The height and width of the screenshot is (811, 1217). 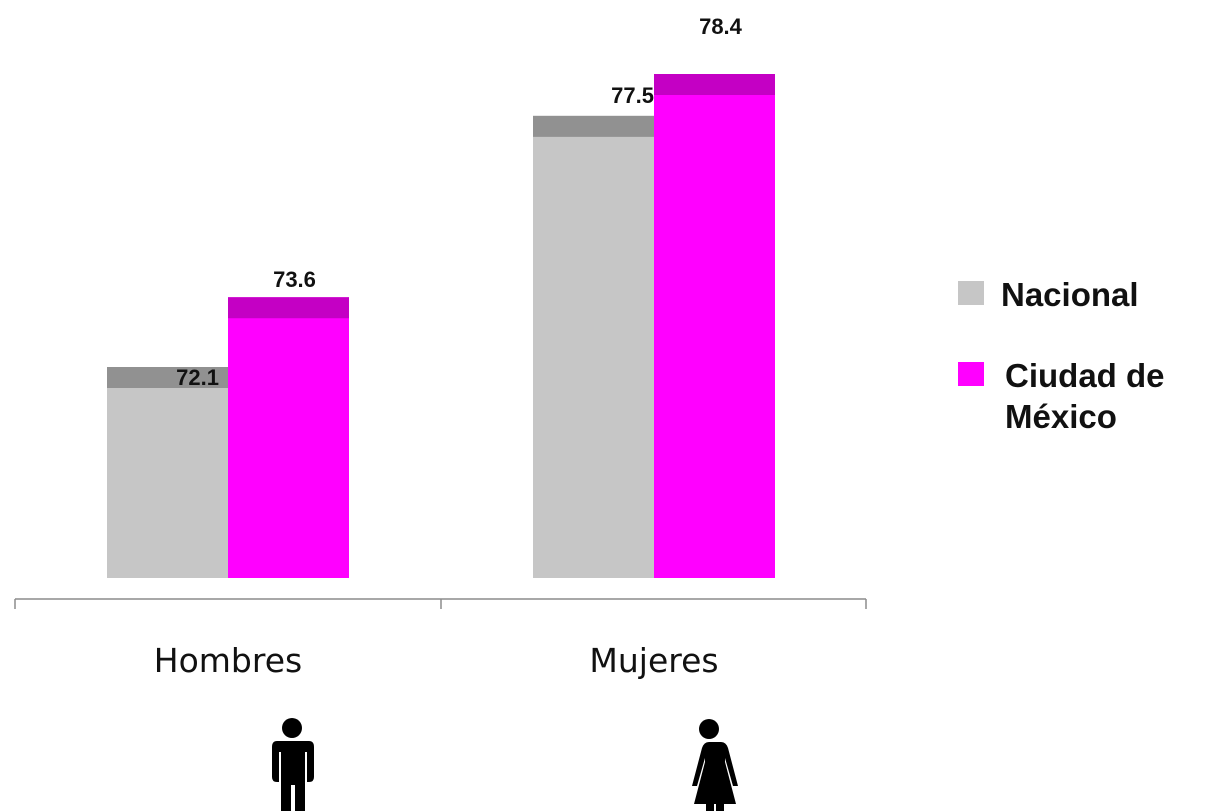 What do you see at coordinates (167, 472) in the screenshot?
I see `bar-nacional-hombres` at bounding box center [167, 472].